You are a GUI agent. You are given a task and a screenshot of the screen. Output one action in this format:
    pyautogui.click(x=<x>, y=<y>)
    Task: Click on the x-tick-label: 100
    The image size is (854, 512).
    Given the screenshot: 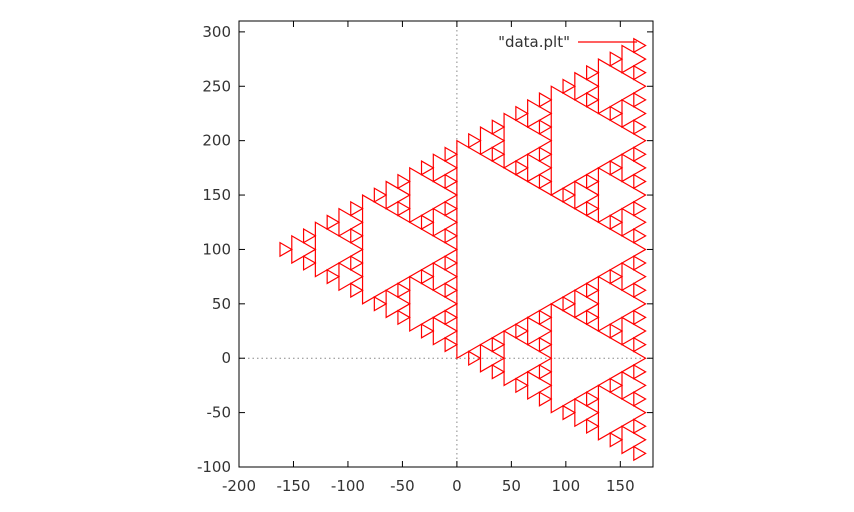 What is the action you would take?
    pyautogui.click(x=566, y=486)
    